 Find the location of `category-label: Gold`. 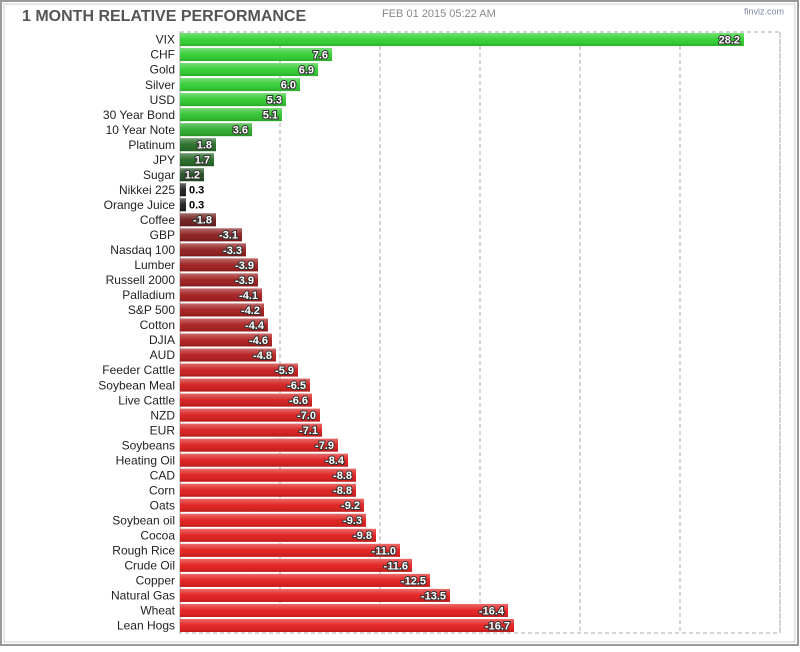

category-label: Gold is located at coordinates (162, 70).